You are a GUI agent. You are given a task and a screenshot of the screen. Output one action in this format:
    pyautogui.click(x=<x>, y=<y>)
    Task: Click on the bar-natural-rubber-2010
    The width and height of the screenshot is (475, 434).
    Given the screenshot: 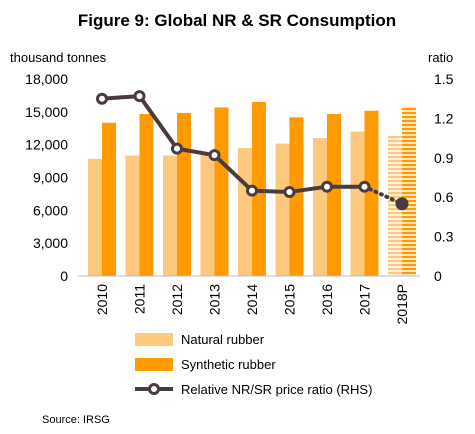 What is the action you would take?
    pyautogui.click(x=95, y=217)
    